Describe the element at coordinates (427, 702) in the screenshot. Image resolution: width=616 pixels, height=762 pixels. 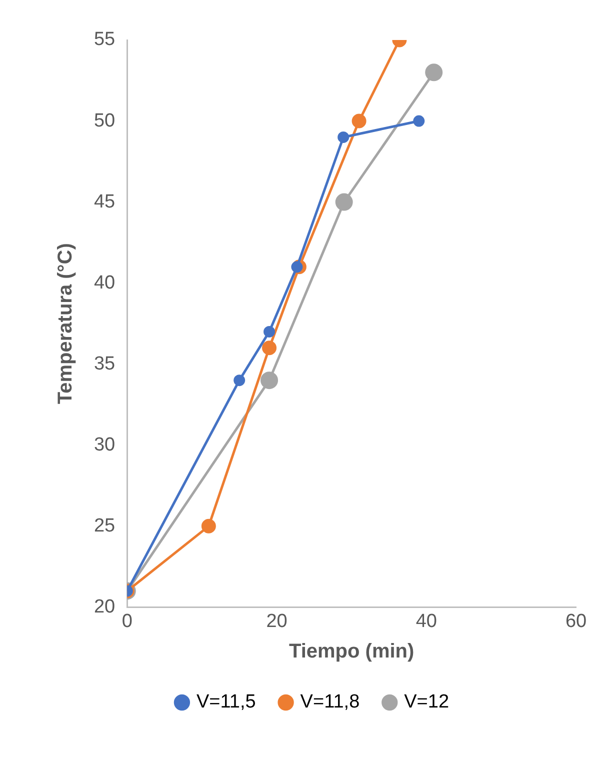
I see `legend-label: V=12` at that location.